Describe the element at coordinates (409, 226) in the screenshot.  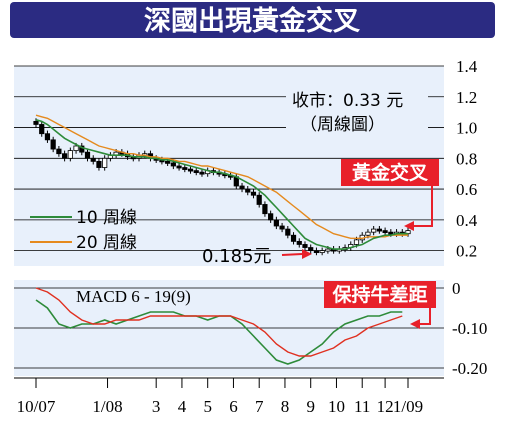
I see `callout-cross-arrowhead` at that location.